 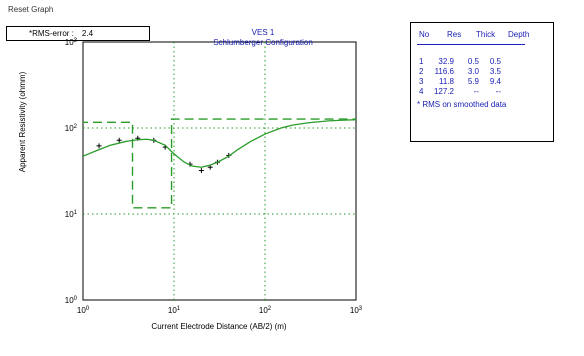 I want to click on x-tick-exponent: 3, so click(x=361, y=309).